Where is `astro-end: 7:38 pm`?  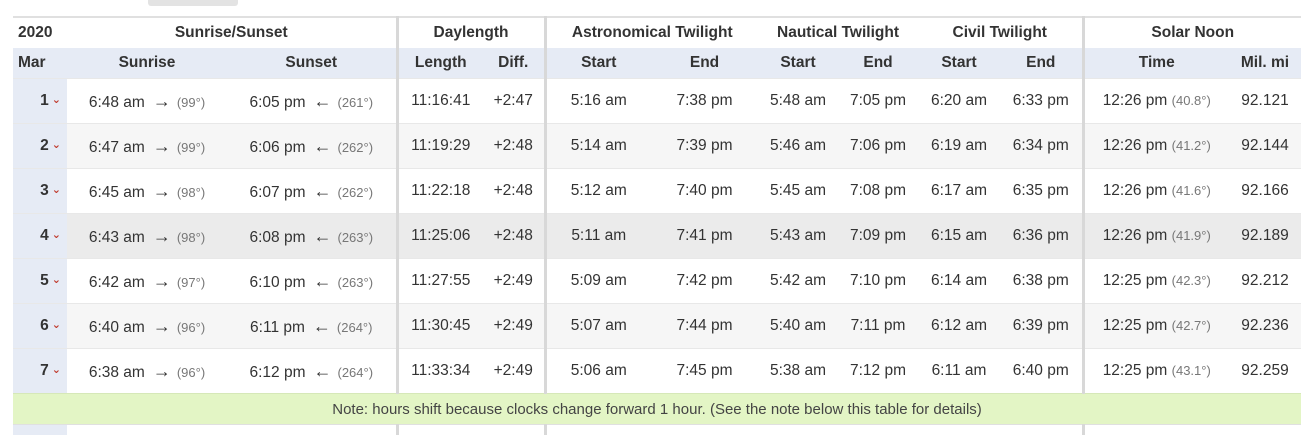
astro-end: 7:38 pm is located at coordinates (704, 101).